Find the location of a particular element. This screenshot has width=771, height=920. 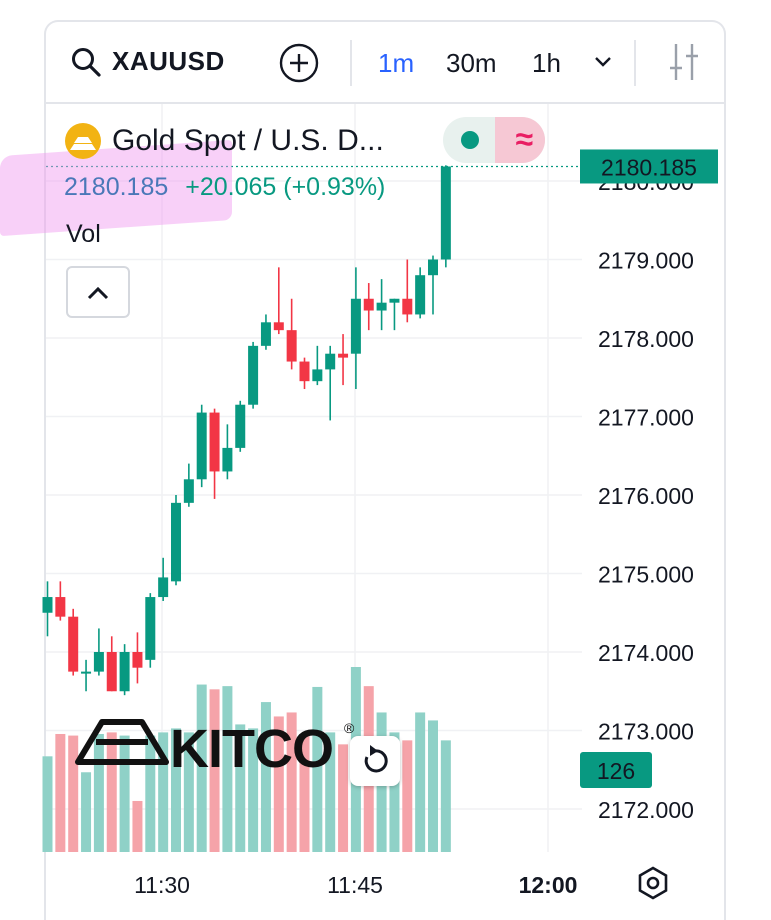

add-icon is located at coordinates (299, 66).